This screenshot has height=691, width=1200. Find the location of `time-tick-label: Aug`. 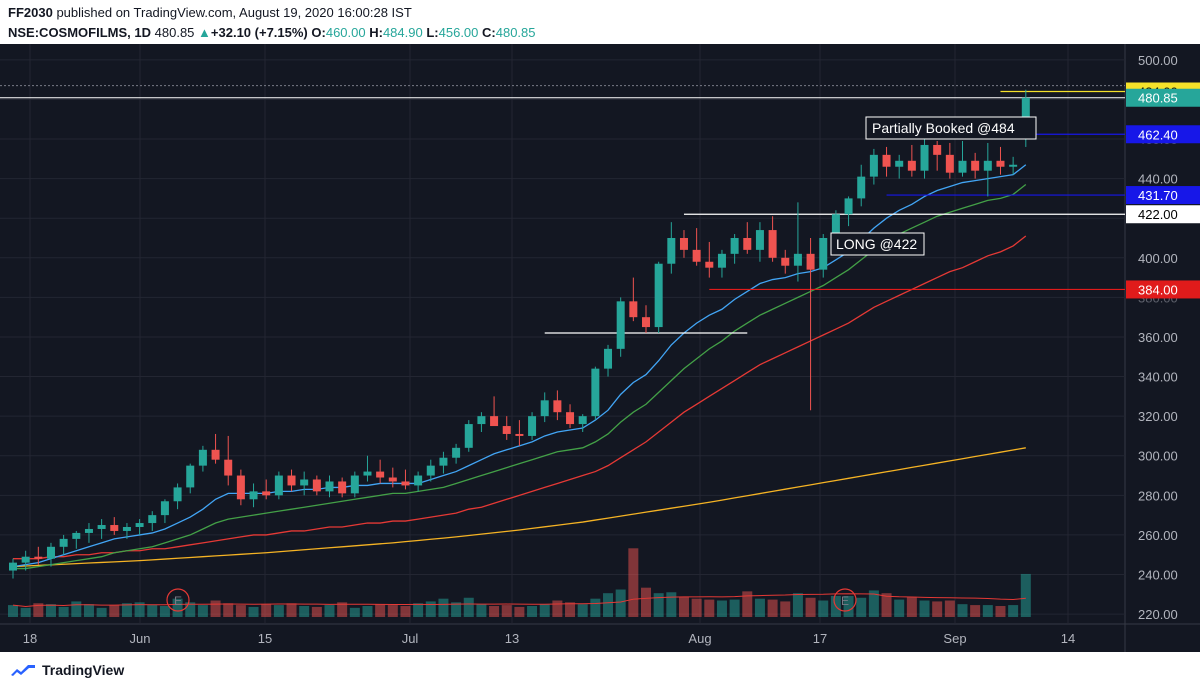

time-tick-label: Aug is located at coordinates (699, 638).